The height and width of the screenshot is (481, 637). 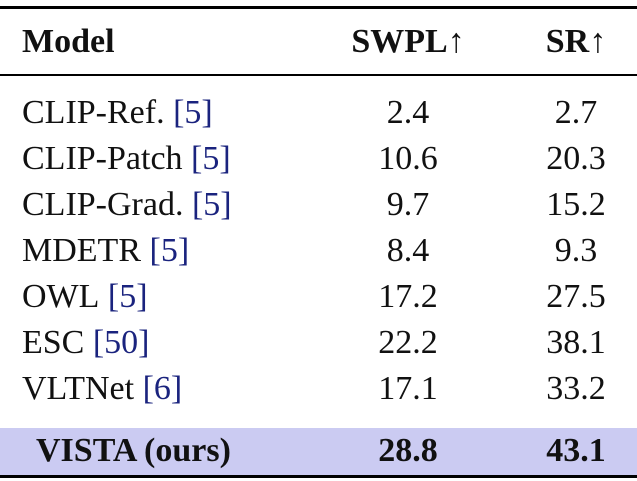 I want to click on model-cell: VLTNet [6], so click(x=102, y=389).